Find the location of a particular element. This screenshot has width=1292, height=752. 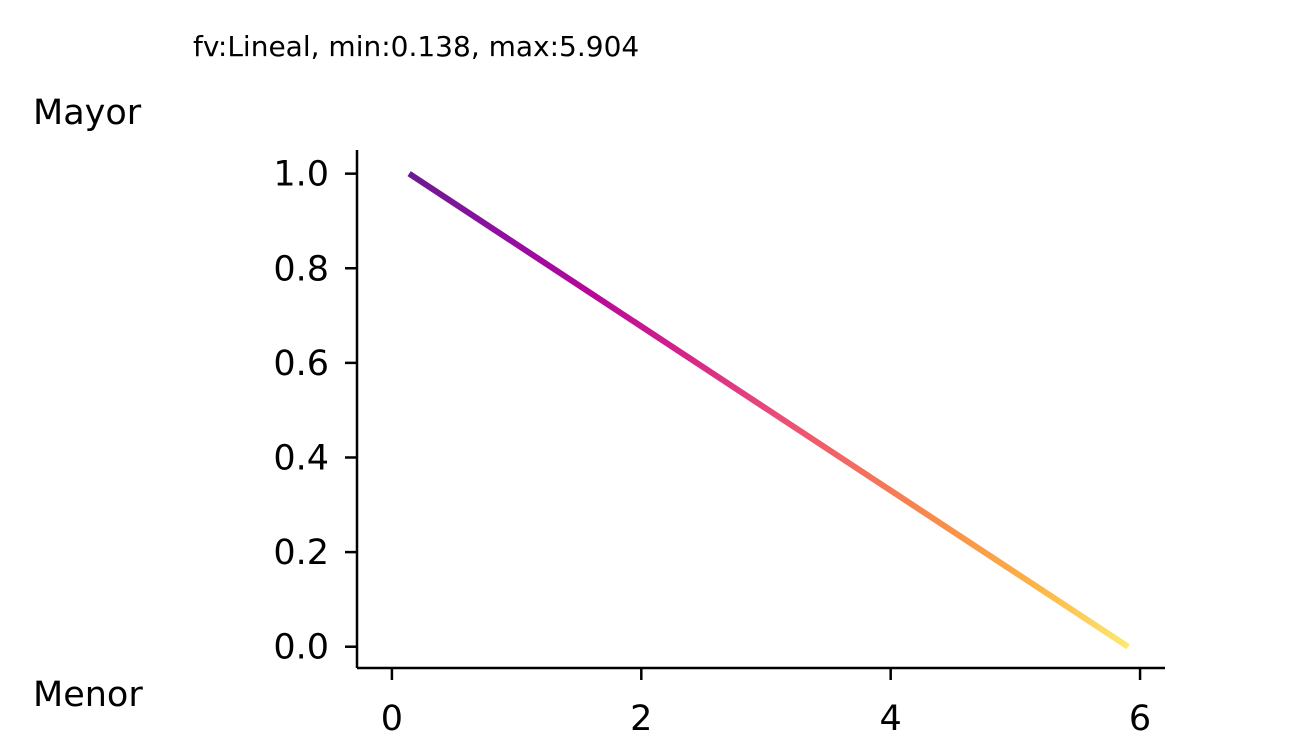

x-tick-label: 0 is located at coordinates (392, 719).